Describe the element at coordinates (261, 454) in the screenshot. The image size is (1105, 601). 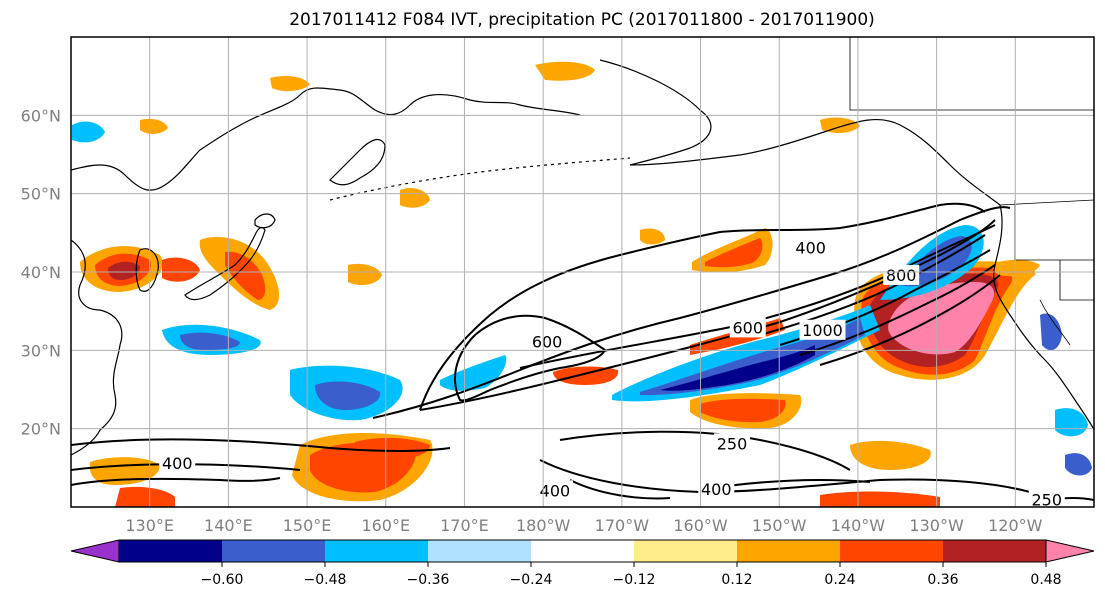
I see `ivt-contour-250-south` at that location.